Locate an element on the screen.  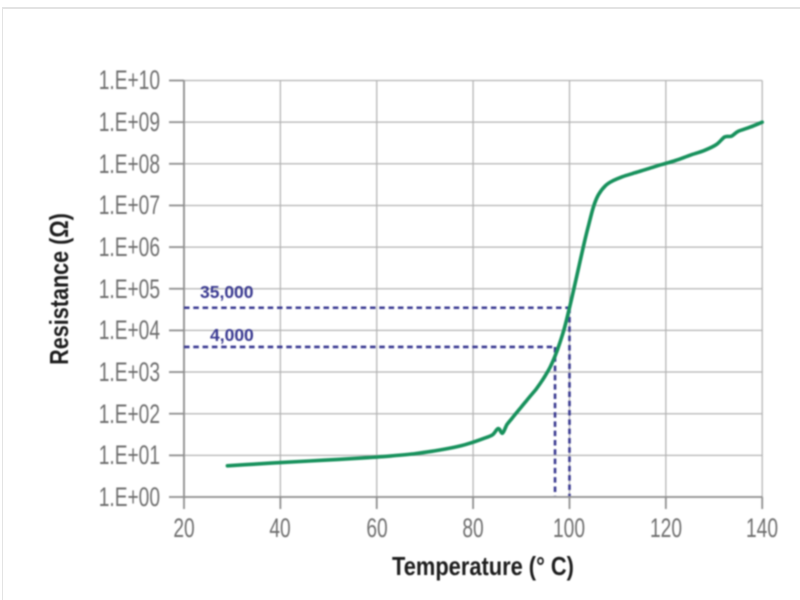
ytick-1e03: 1.E+03 is located at coordinates (129, 372).